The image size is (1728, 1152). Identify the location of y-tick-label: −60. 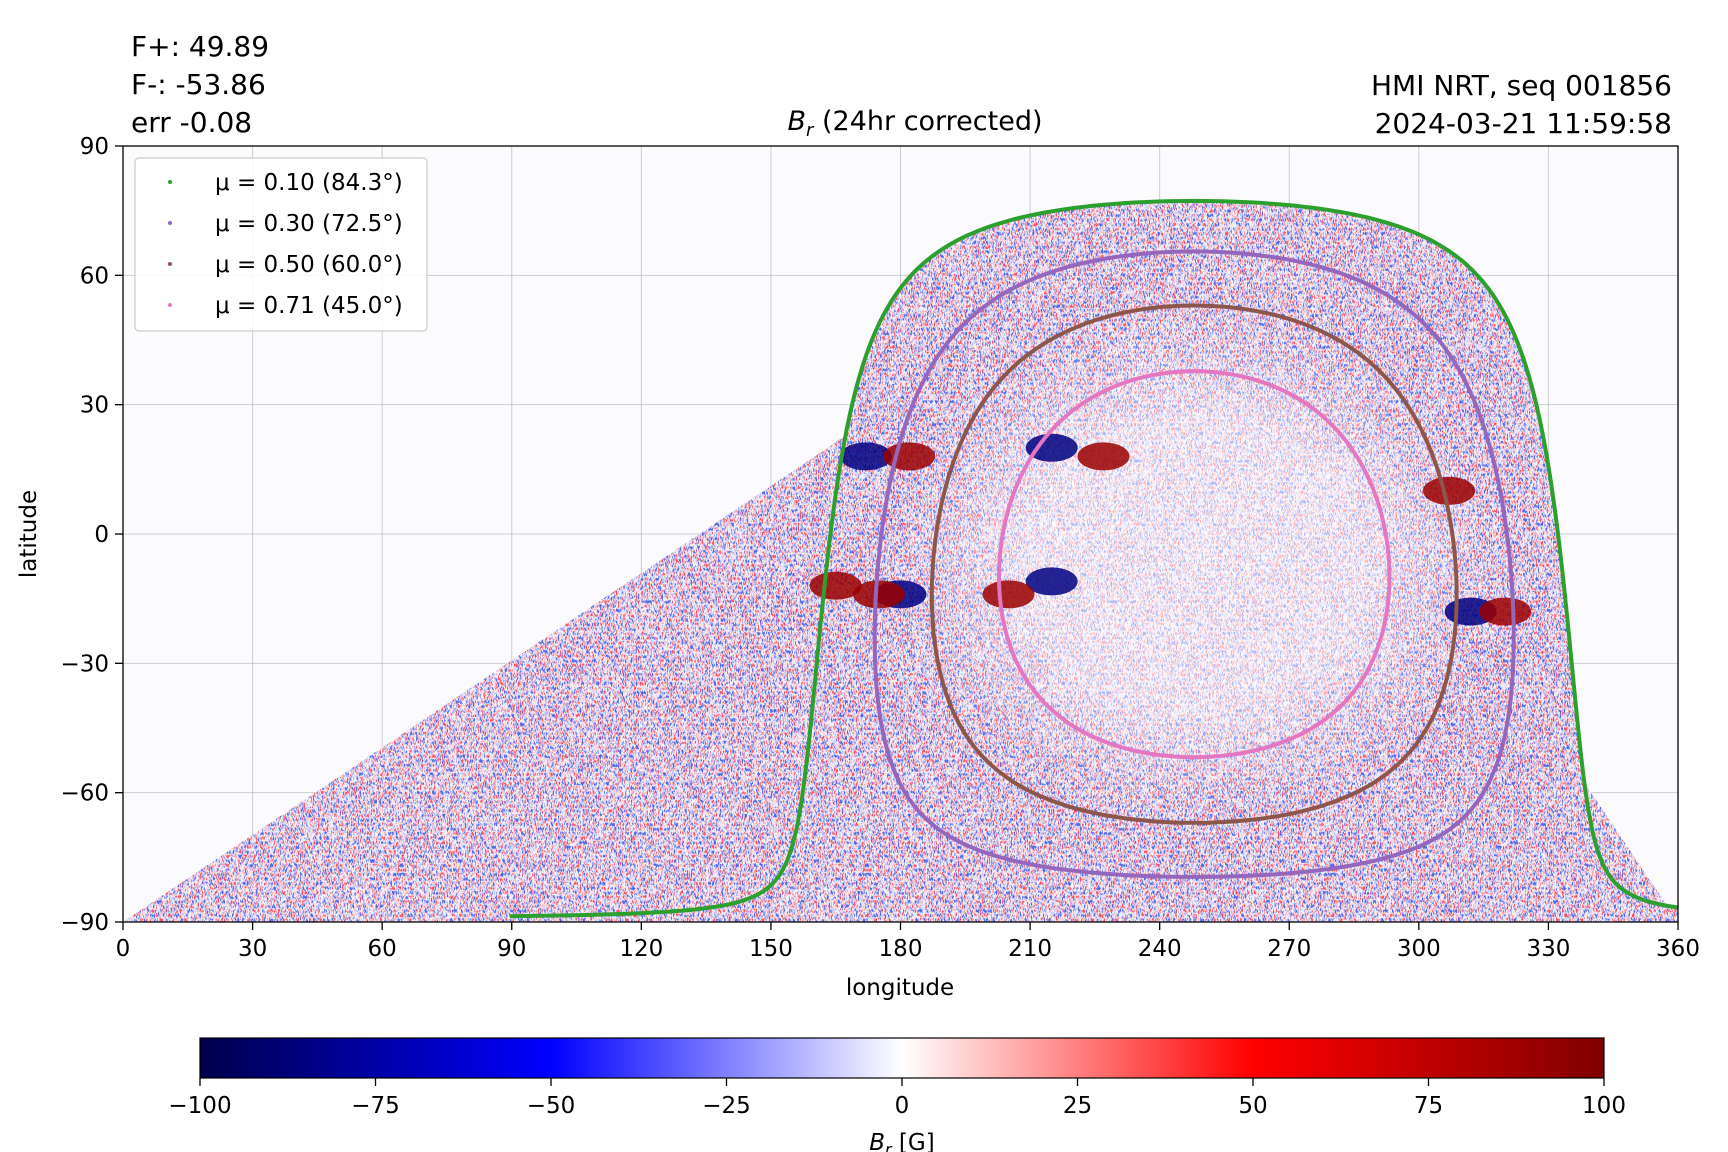
(84, 794).